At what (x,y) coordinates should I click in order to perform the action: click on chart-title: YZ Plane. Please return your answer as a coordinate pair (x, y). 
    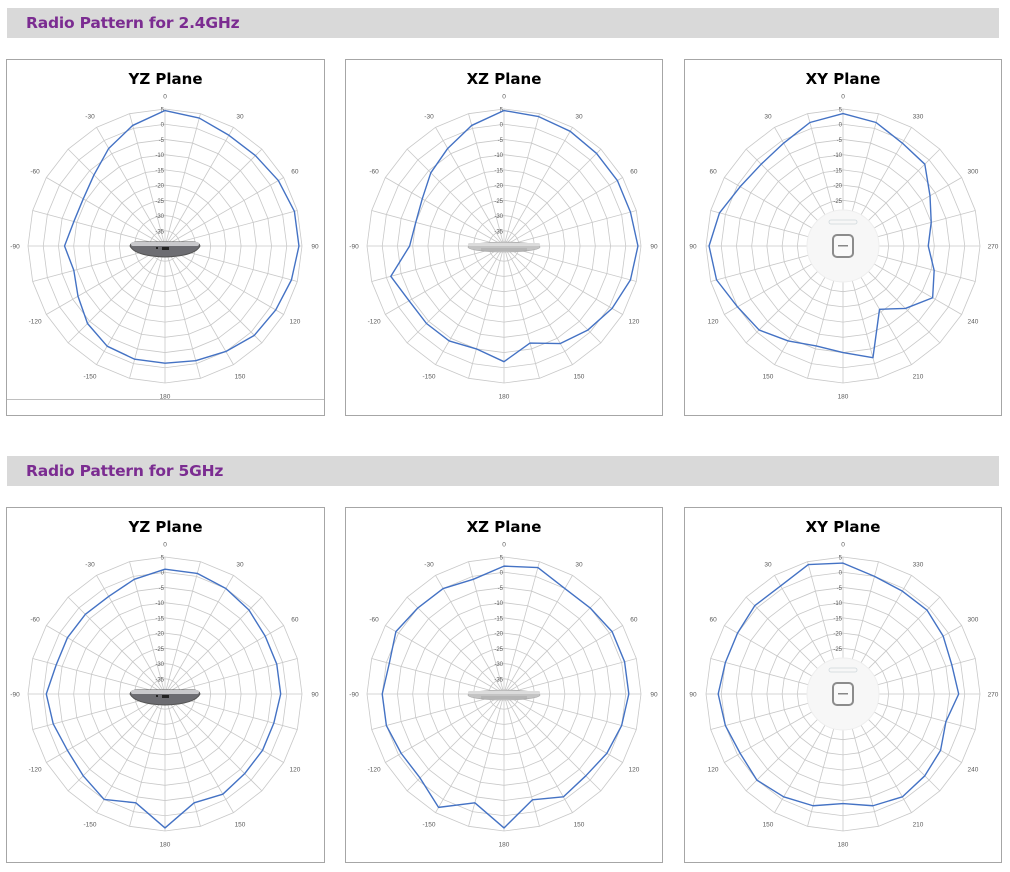
    Looking at the image, I should click on (165, 79).